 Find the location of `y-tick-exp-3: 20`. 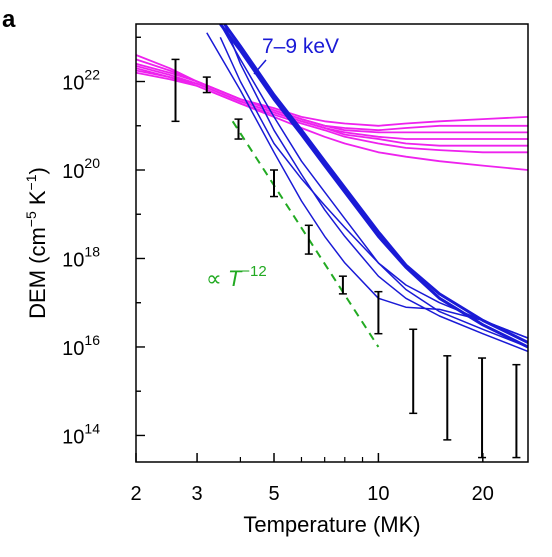

y-tick-exp-3: 20 is located at coordinates (92, 163).